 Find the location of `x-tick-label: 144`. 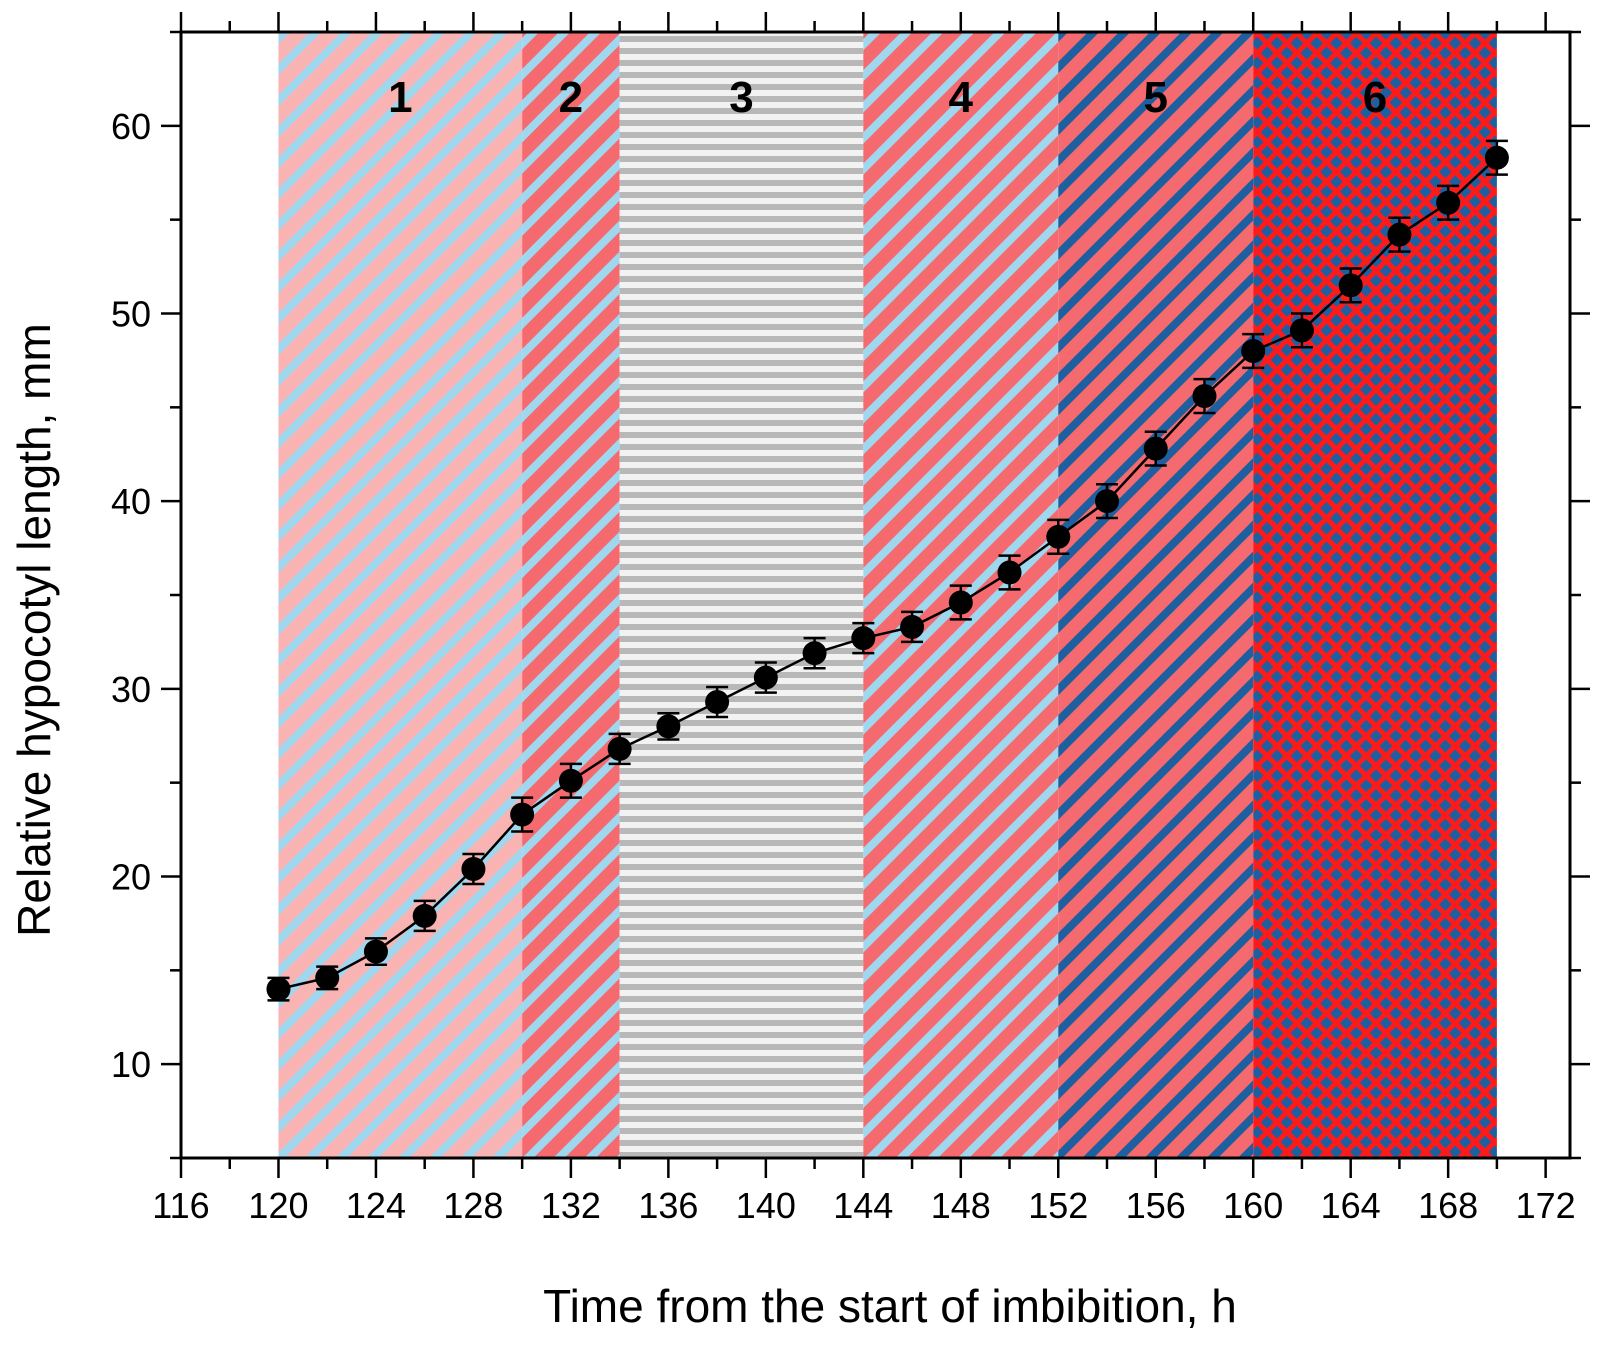

x-tick-label: 144 is located at coordinates (863, 1205).